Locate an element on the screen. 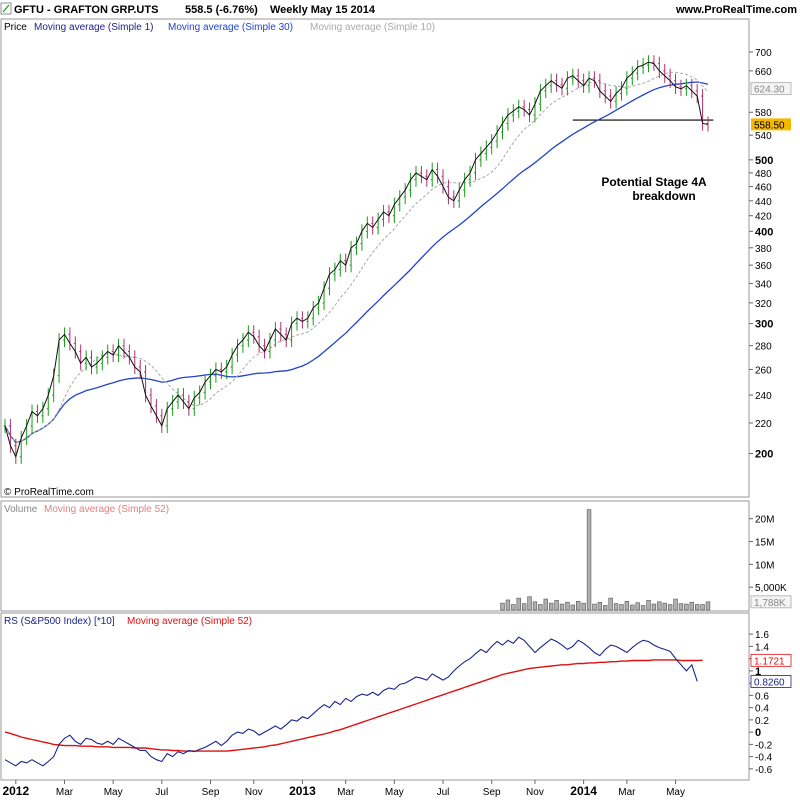 The height and width of the screenshot is (800, 800). rs-line is located at coordinates (351, 701).